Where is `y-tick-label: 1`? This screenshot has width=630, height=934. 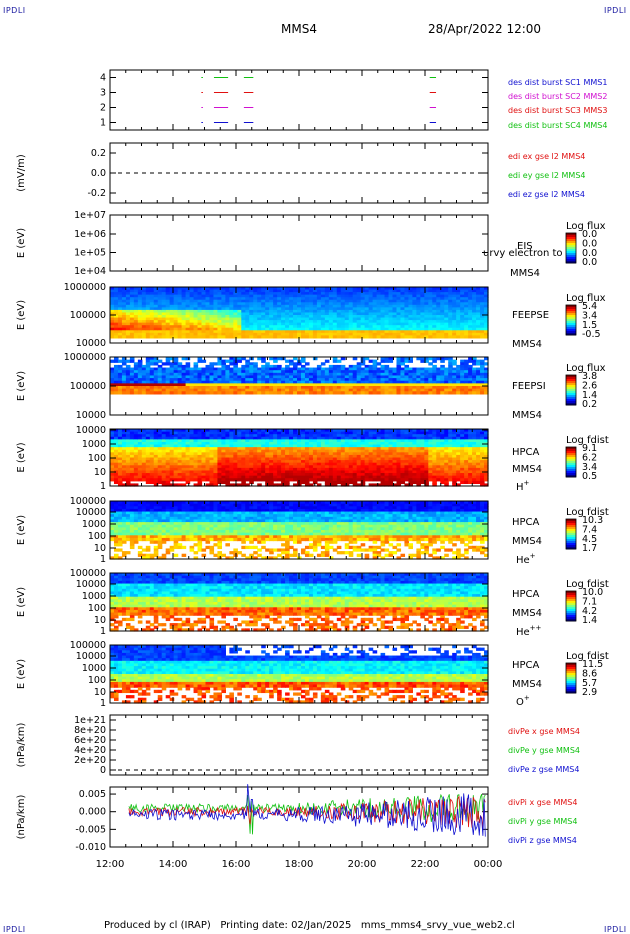 y-tick-label: 1 is located at coordinates (103, 123).